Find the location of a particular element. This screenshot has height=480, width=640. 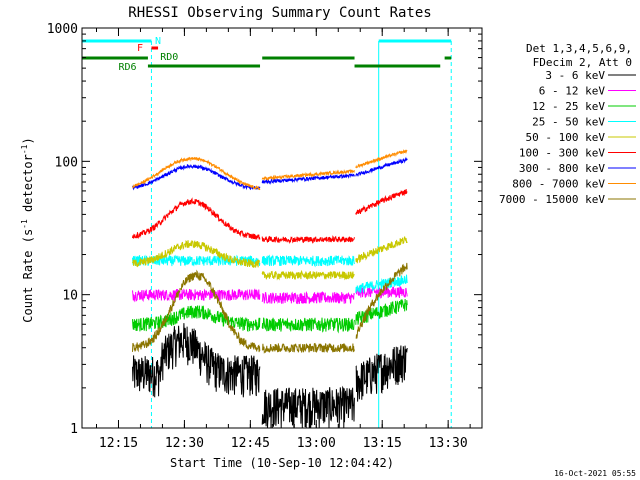

legend-entry-label: 6 - 12 keV is located at coordinates (572, 91).